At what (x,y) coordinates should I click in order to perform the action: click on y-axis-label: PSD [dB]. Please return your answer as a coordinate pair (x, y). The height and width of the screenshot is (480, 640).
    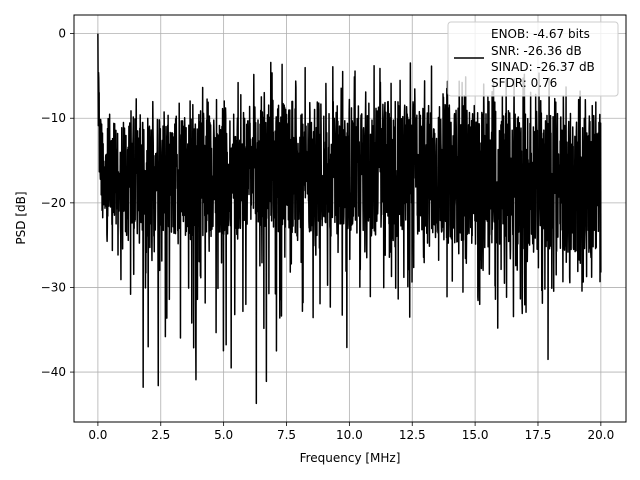
    Looking at the image, I should click on (21, 217).